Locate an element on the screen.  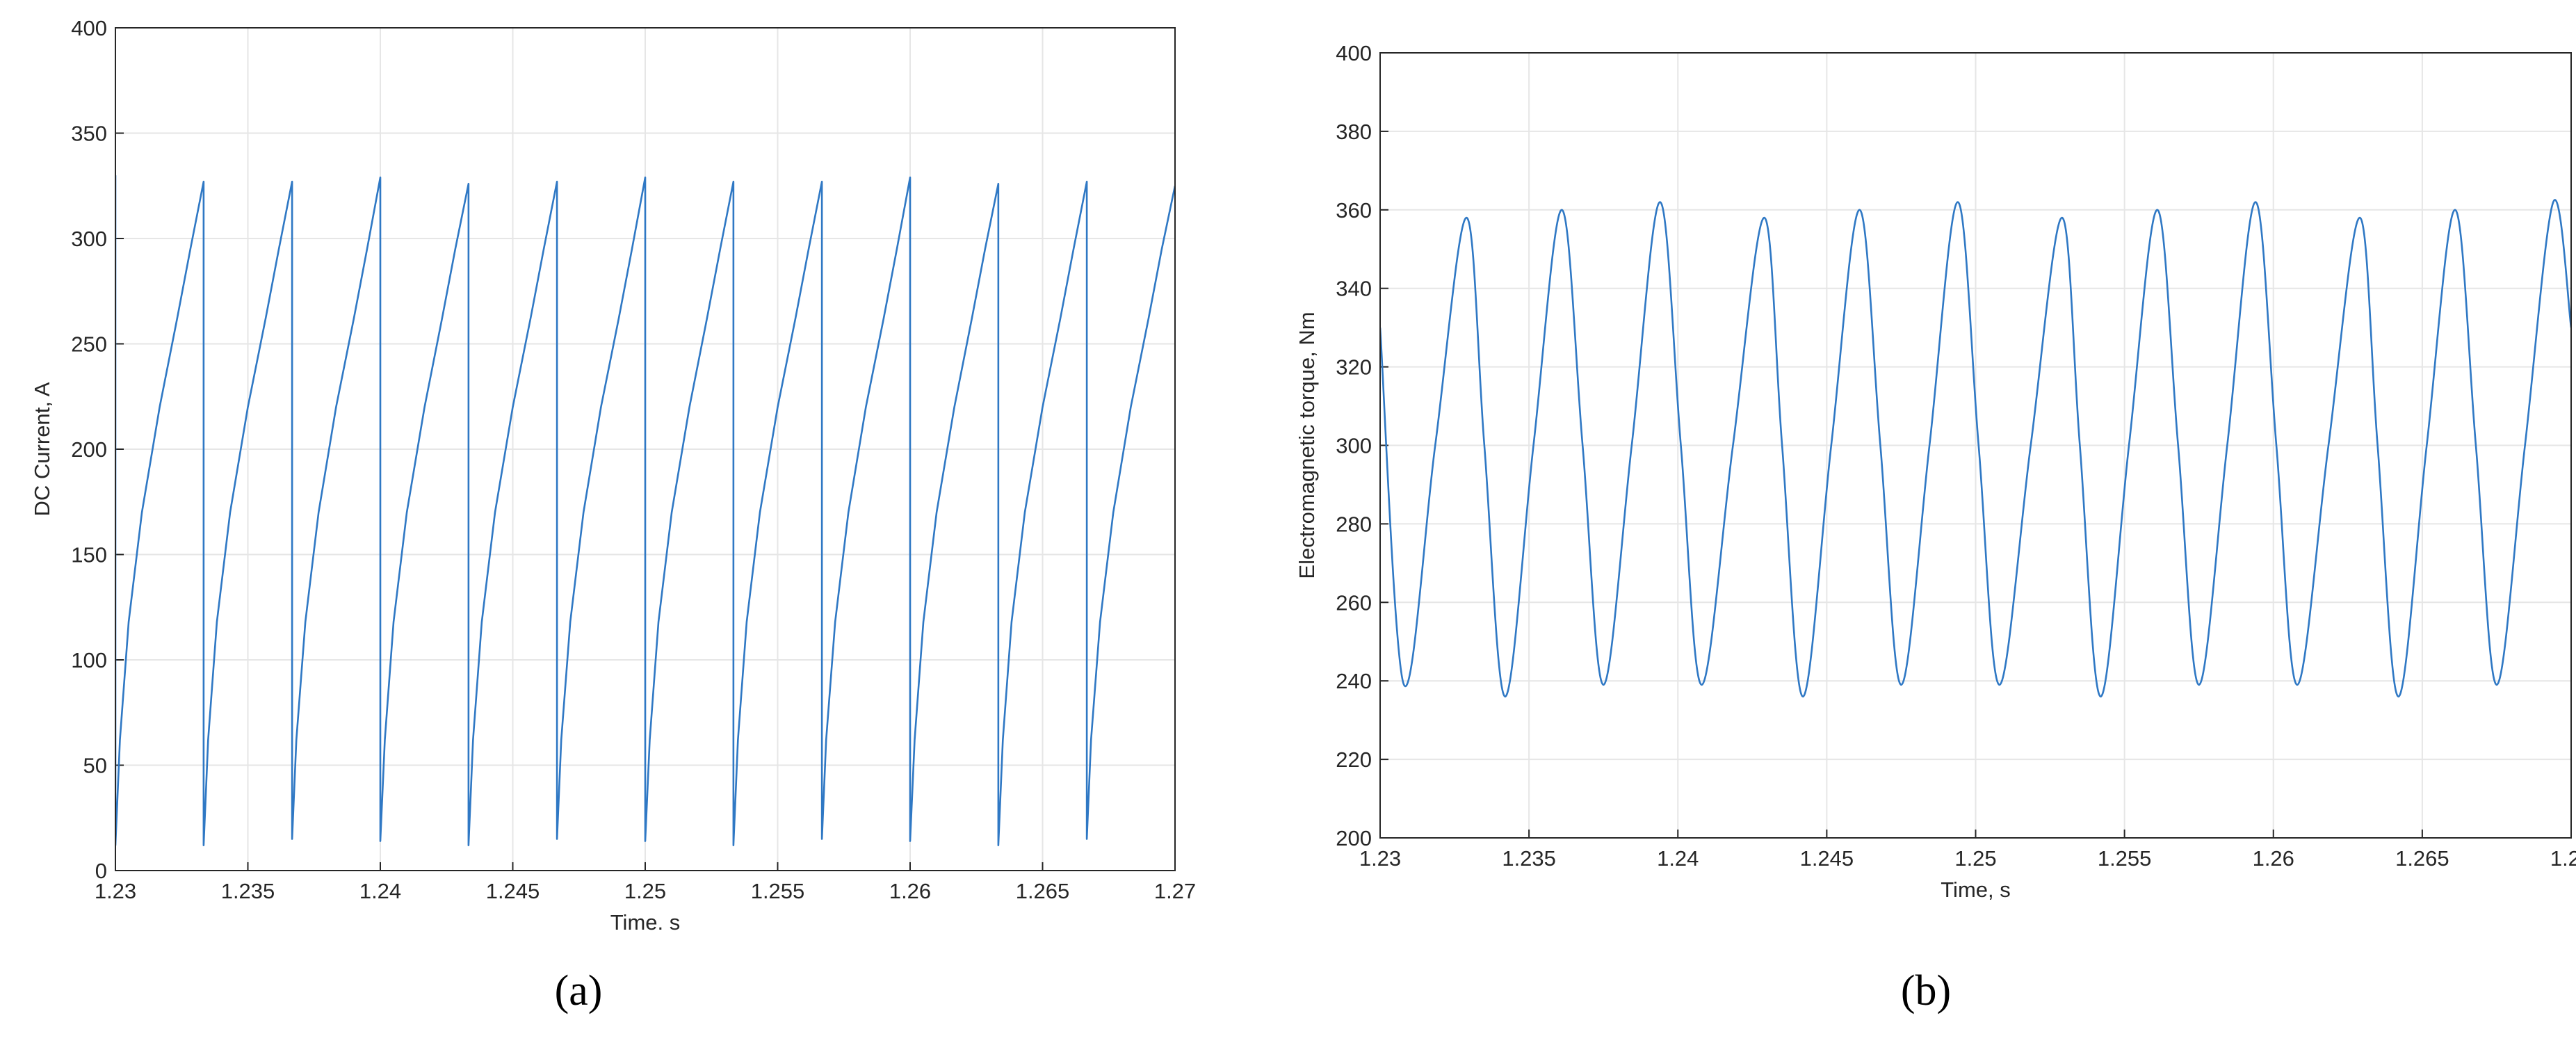
y-tick-label: 0 is located at coordinates (101, 871).